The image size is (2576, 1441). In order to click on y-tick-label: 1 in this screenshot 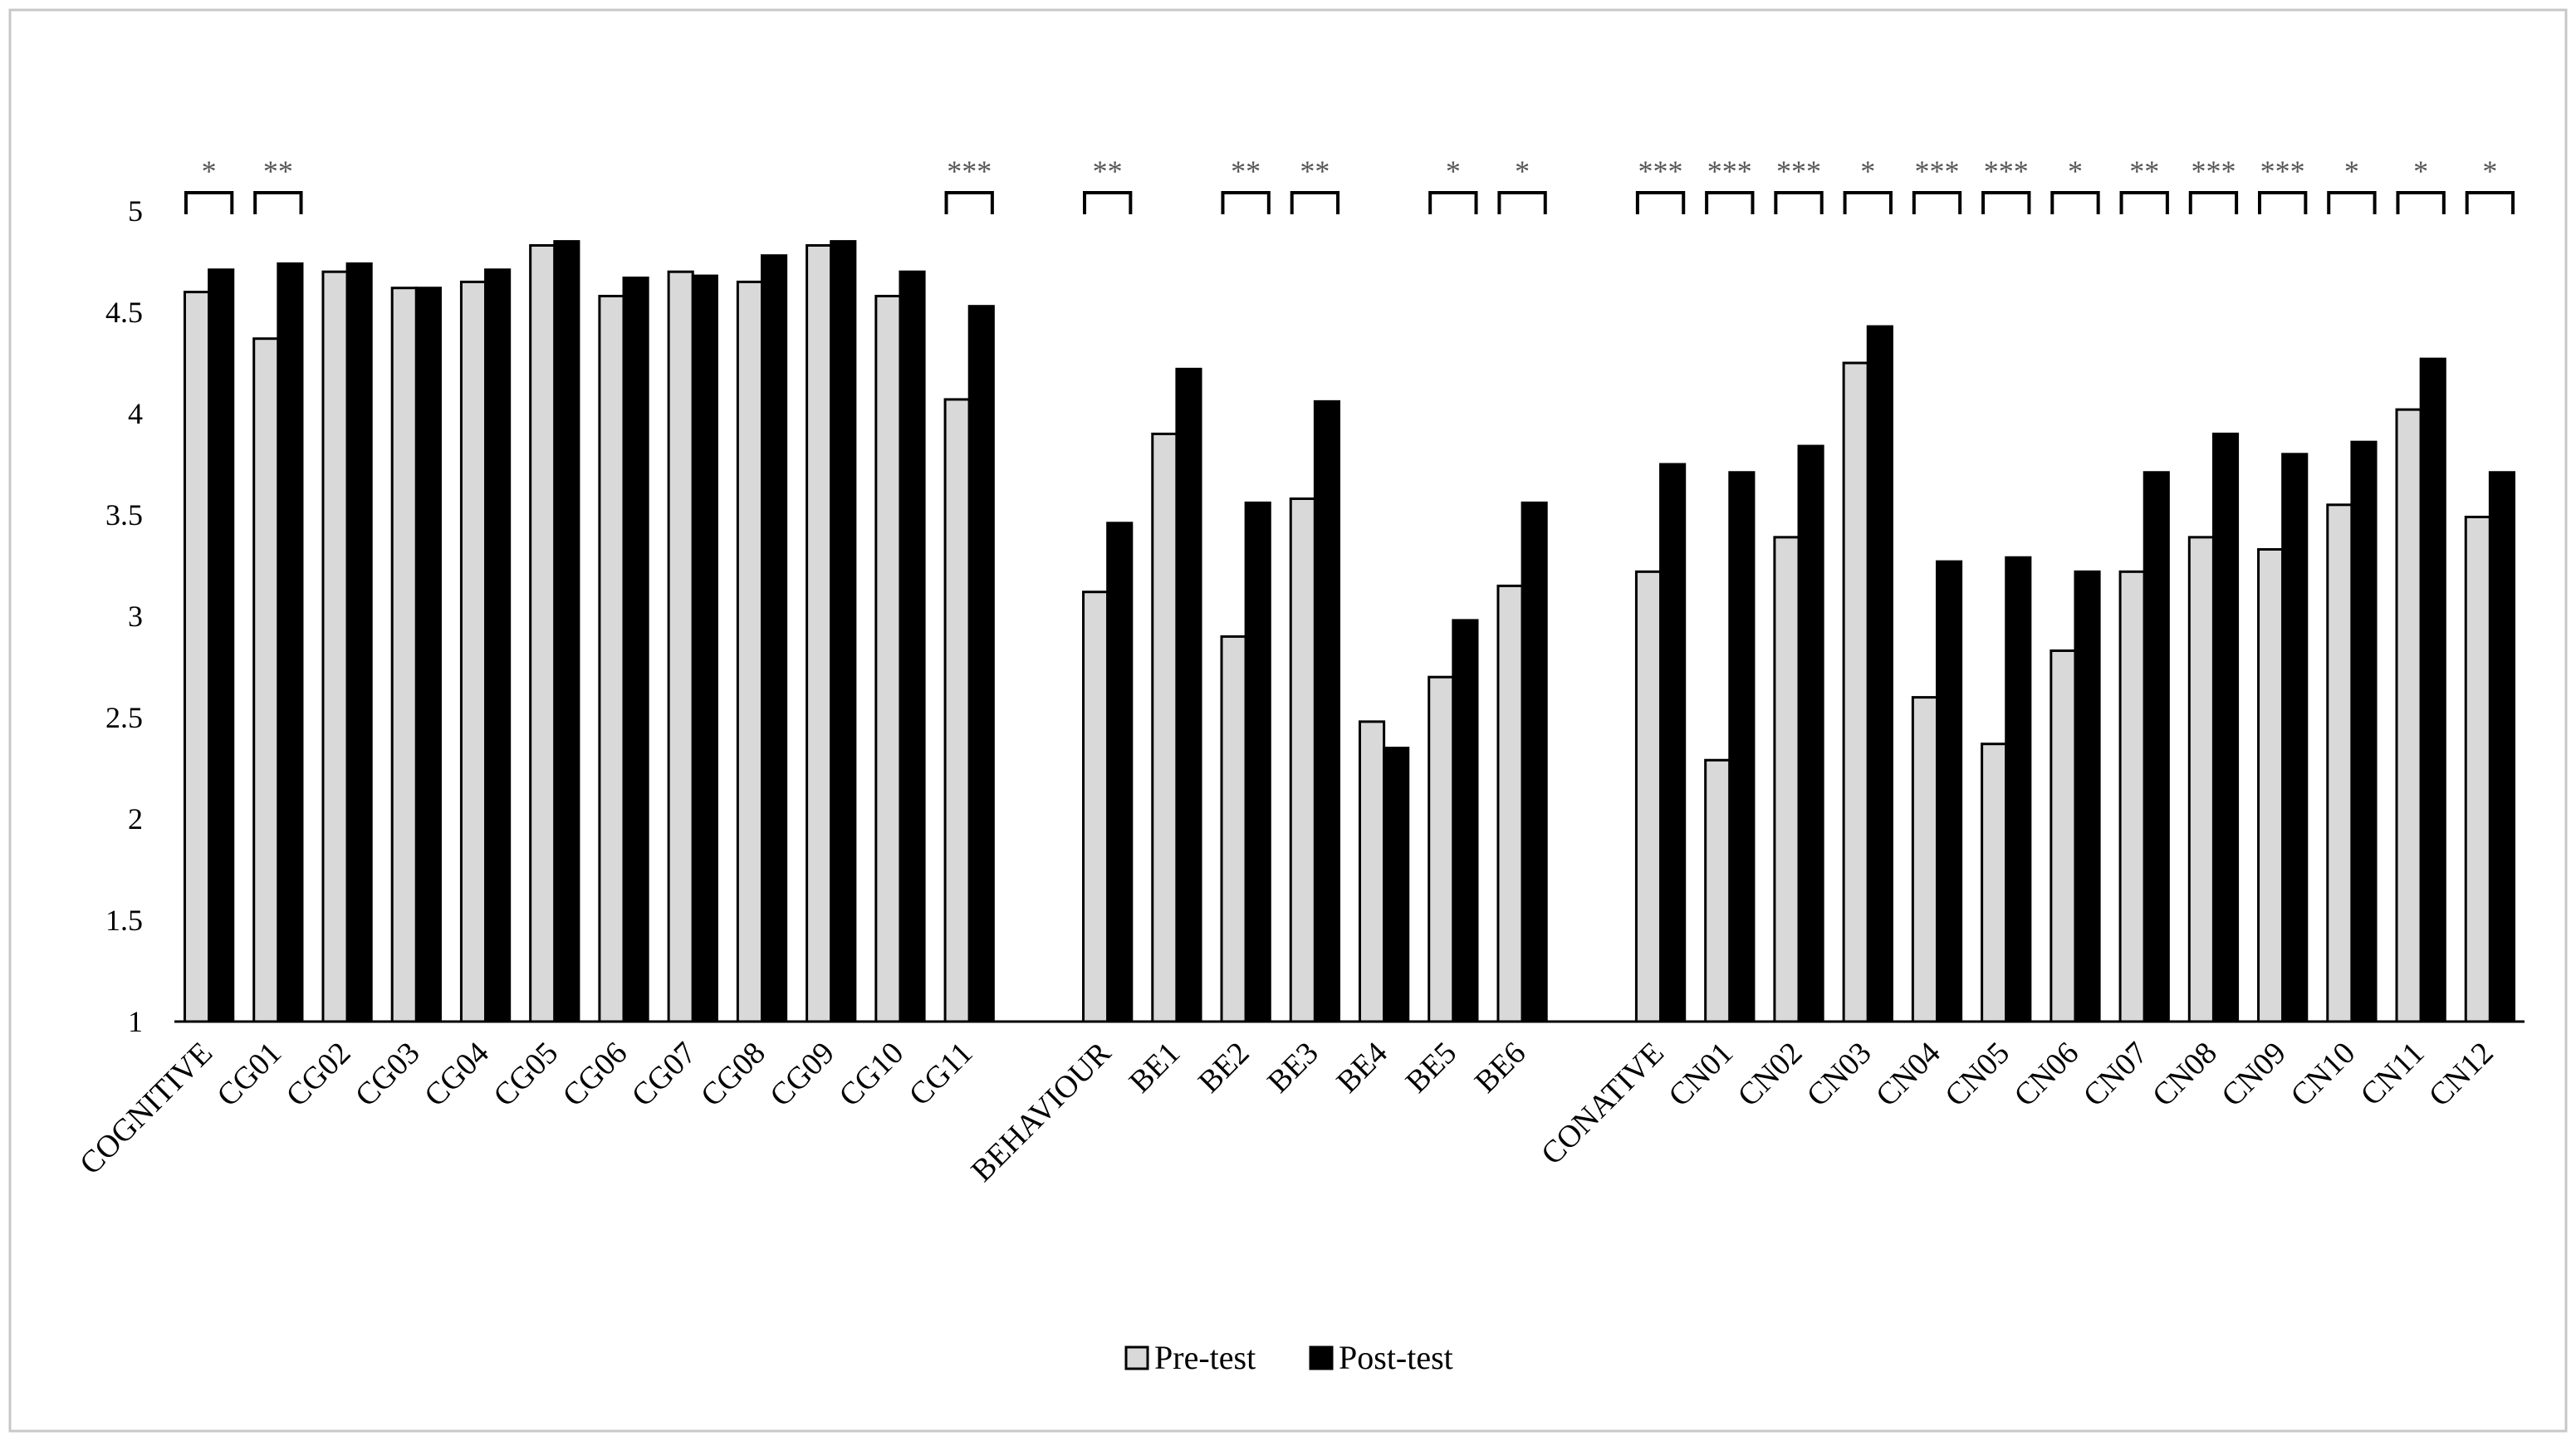, I will do `click(136, 1021)`.